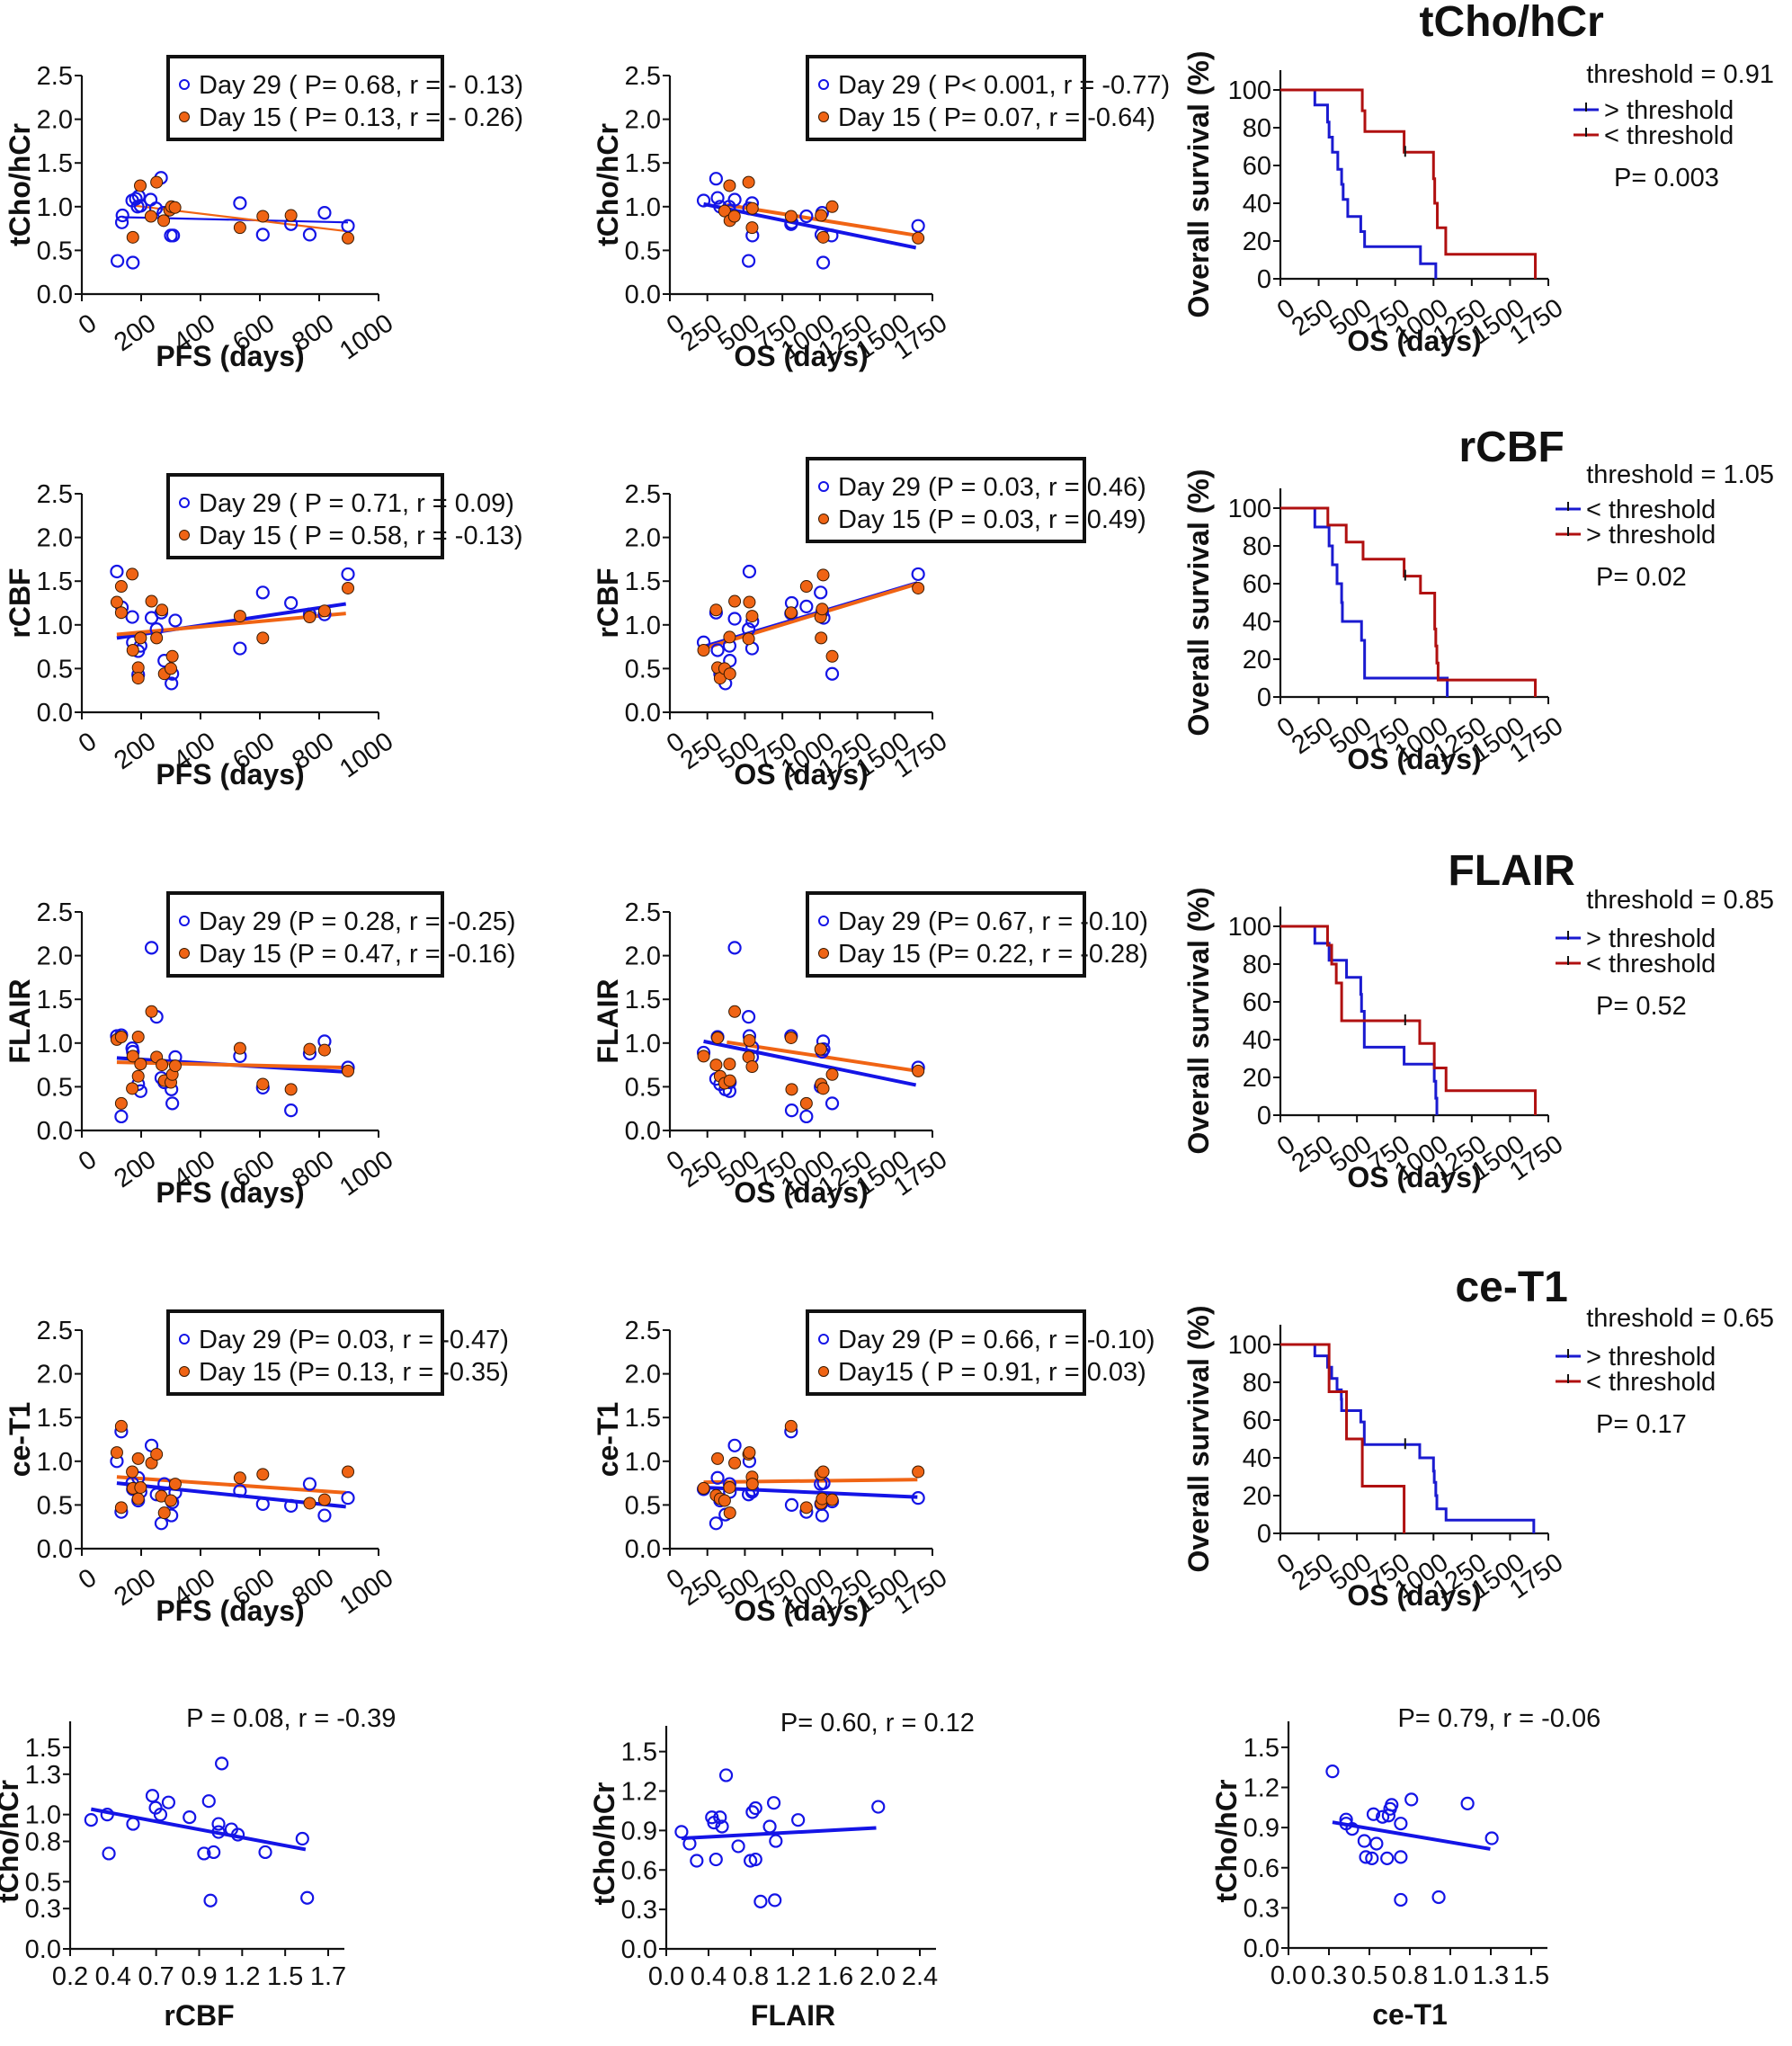 The width and height of the screenshot is (1792, 2046). Describe the element at coordinates (643, 1549) in the screenshot. I see `y-tick-label: 0.0` at that location.